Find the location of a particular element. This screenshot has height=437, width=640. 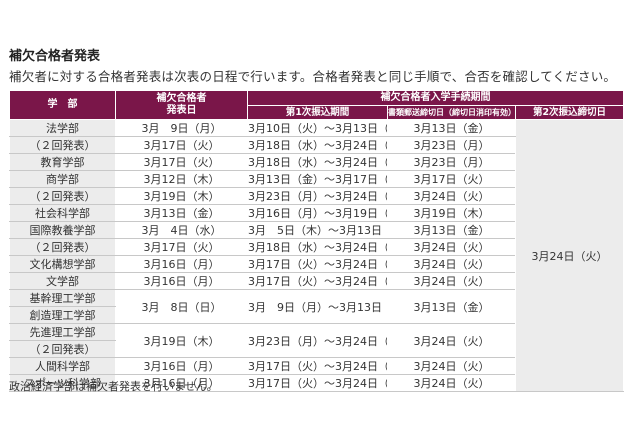

table-row: （２回発表）3月17日（火）3月18日（水）〜3月24日（火）3月24日（火） is located at coordinates (316, 247).